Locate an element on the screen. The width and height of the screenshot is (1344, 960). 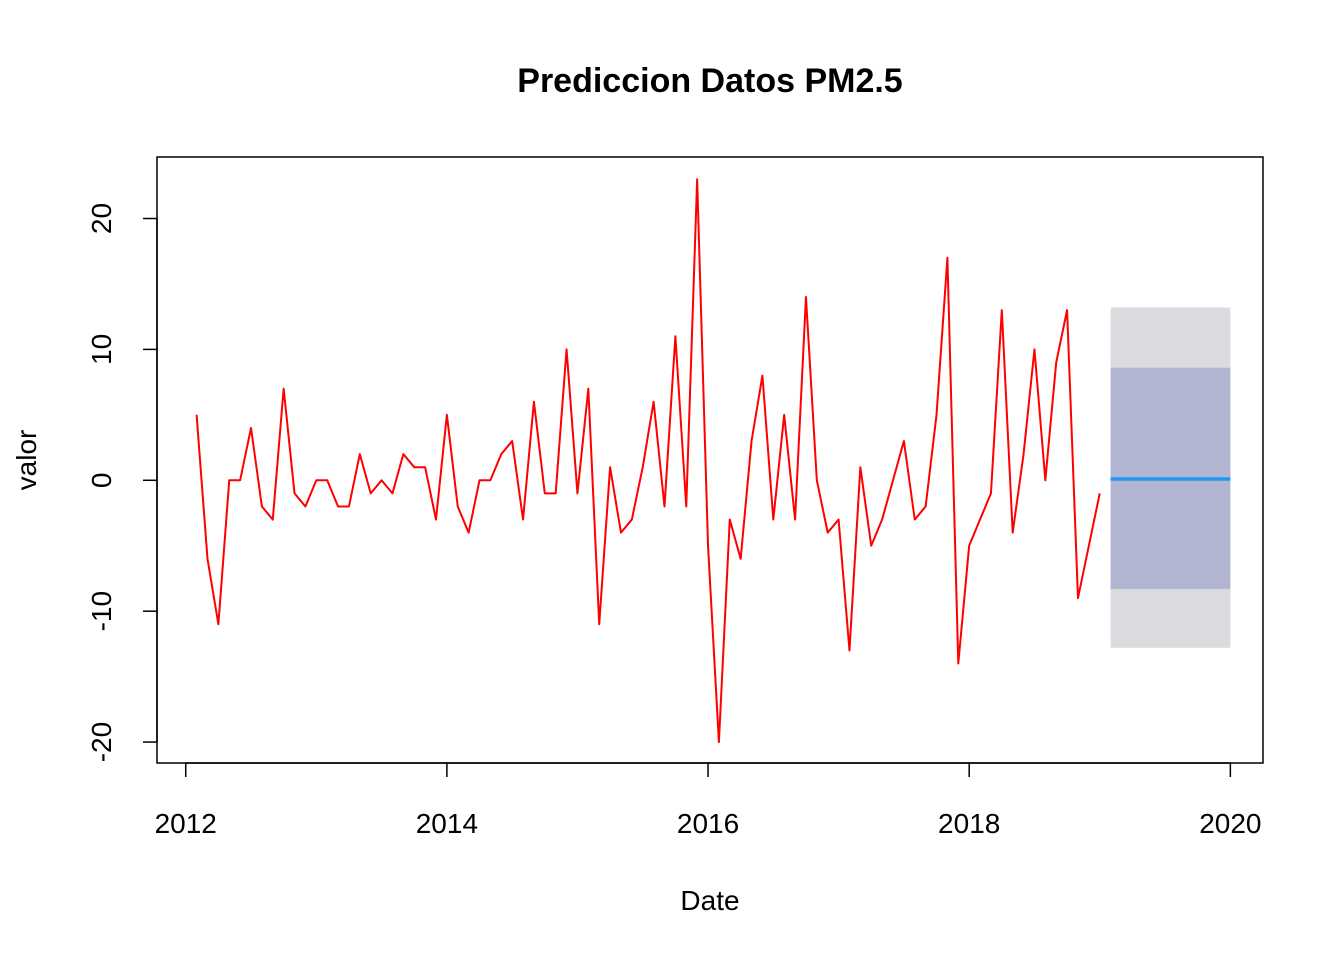
chart-title: Prediccion Datos PM2.5 is located at coordinates (709, 81).